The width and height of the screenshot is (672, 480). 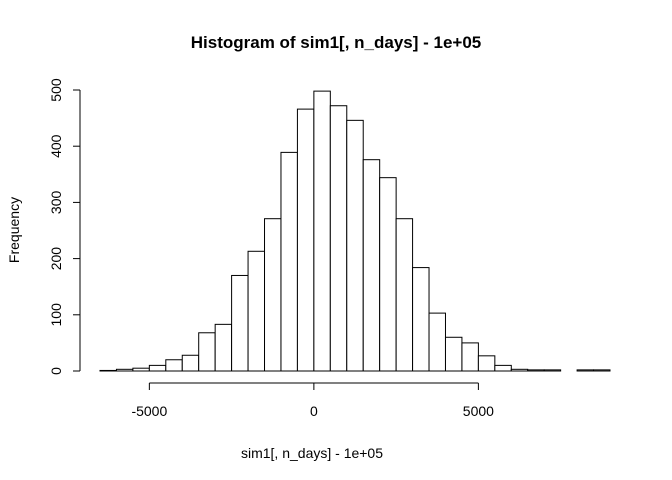 What do you see at coordinates (56, 203) in the screenshot?
I see `y-tick-label: 300` at bounding box center [56, 203].